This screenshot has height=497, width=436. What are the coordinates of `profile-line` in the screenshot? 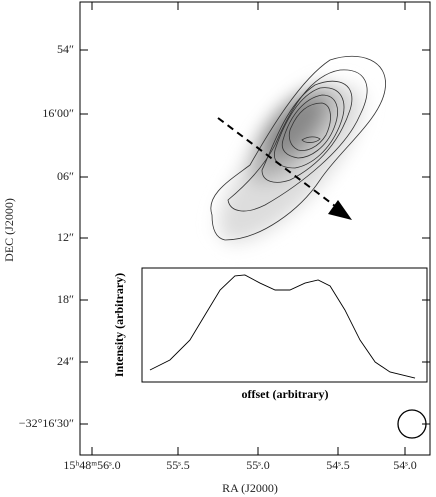 It's located at (282, 326).